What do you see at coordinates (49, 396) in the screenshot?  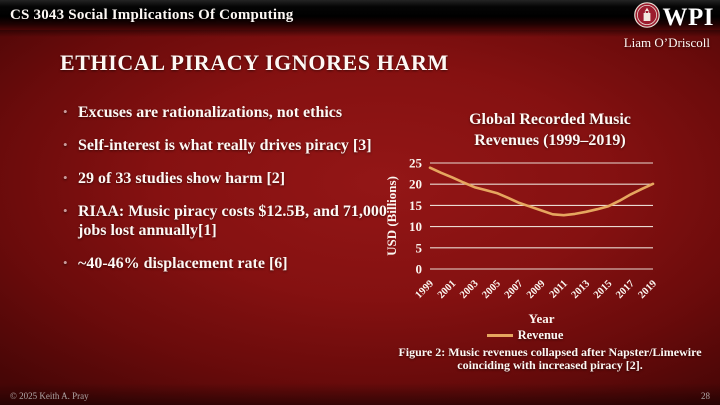 I see `footer-copyright: © 2025 Keith A. Pray` at bounding box center [49, 396].